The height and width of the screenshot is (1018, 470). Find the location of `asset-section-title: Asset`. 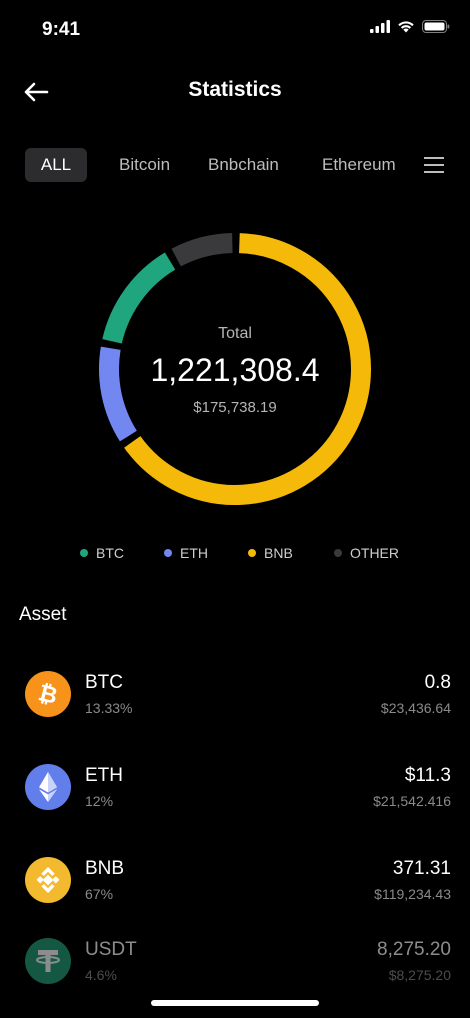

asset-section-title: Asset is located at coordinates (43, 614).